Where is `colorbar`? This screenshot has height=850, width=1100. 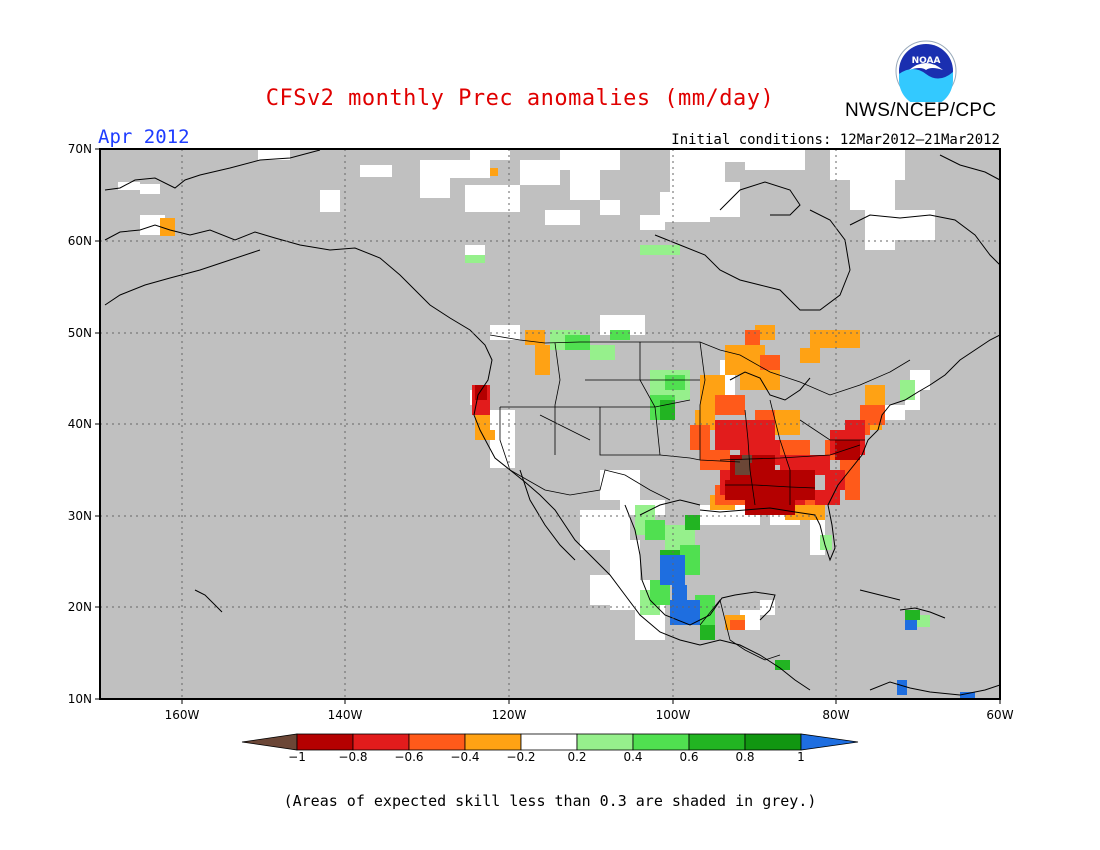
colorbar is located at coordinates (550, 742).